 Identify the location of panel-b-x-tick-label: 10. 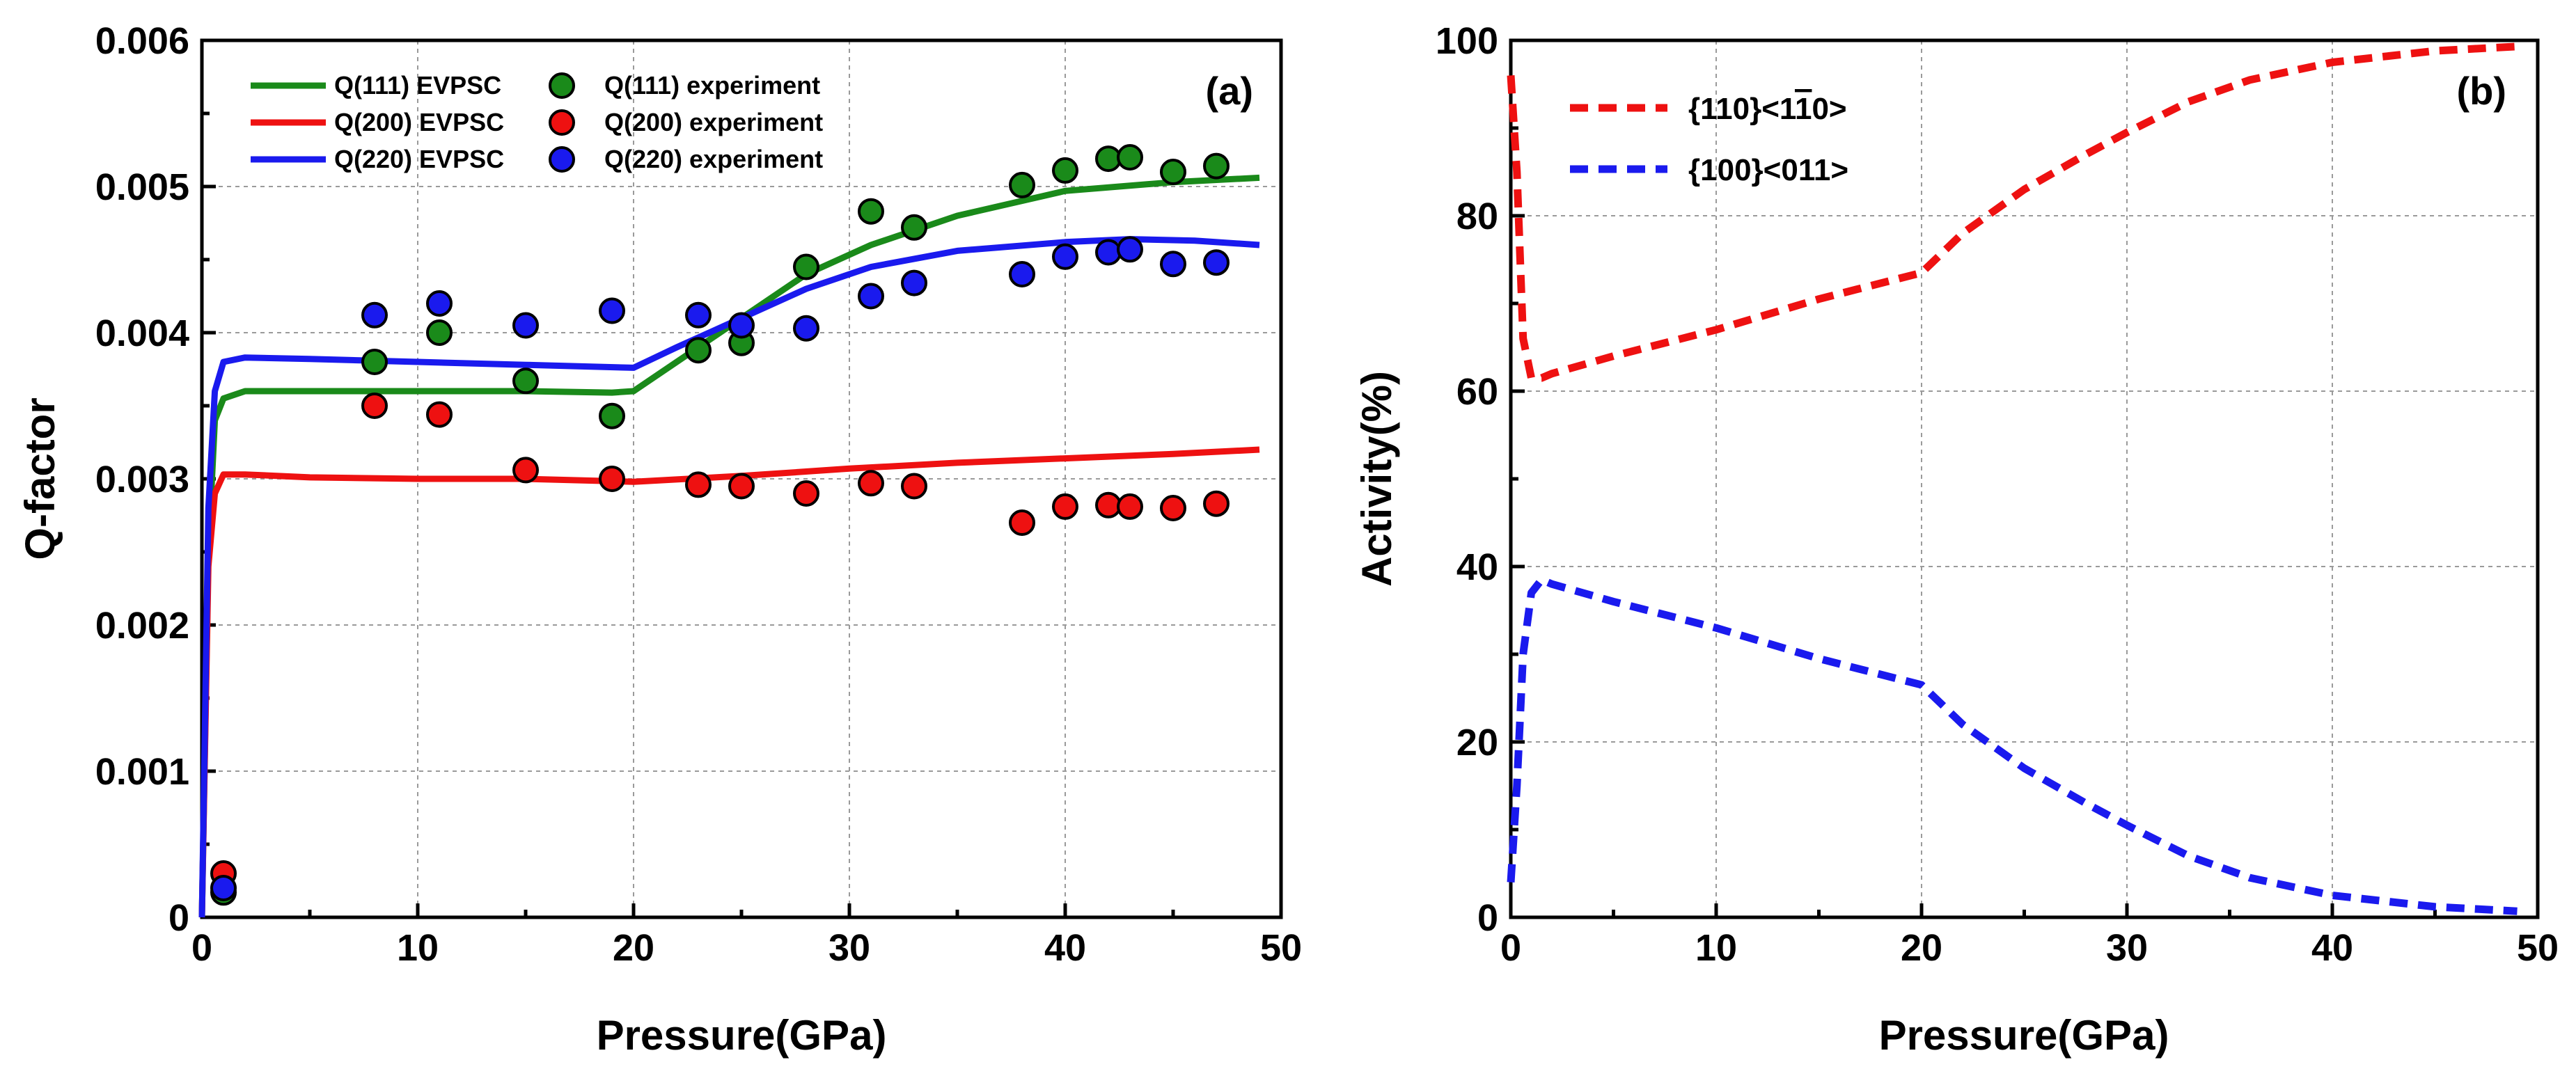
(1716, 948).